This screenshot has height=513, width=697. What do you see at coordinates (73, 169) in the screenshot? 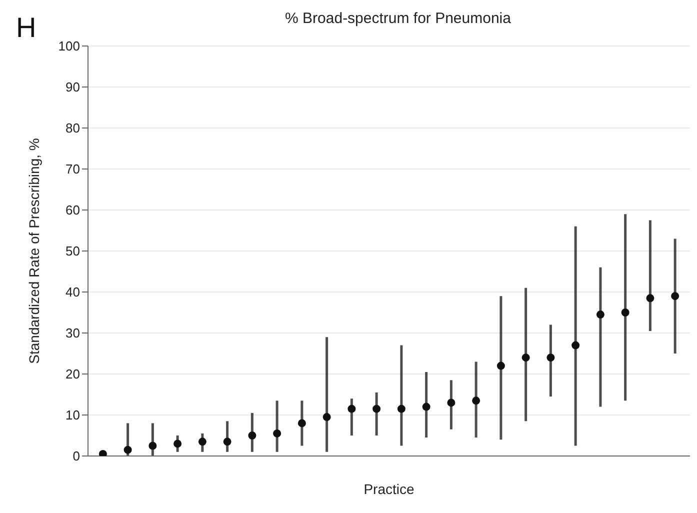
I see `y-tick-label: 70` at bounding box center [73, 169].